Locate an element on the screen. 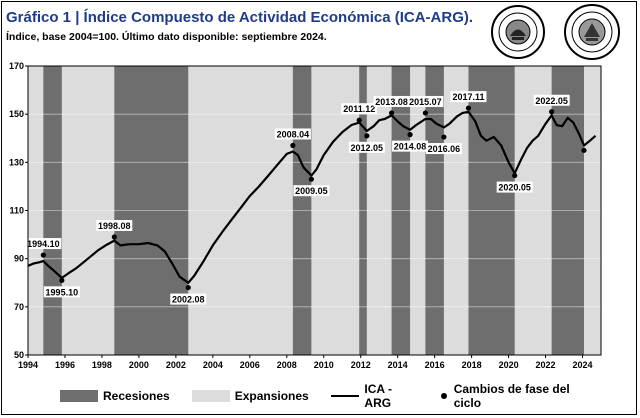  y-tick-label-50: 50 is located at coordinates (19, 355).